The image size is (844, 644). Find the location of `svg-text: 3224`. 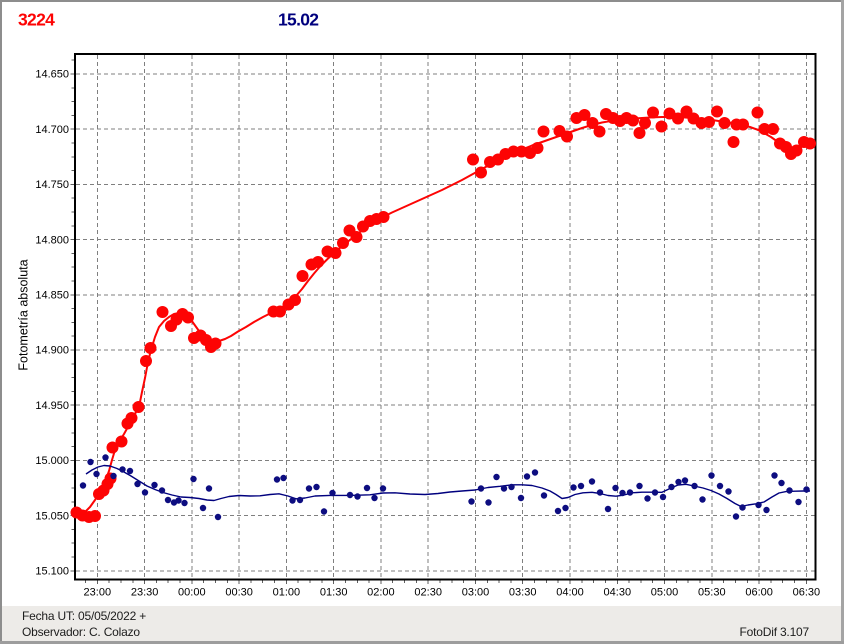

svg-text: 3224 is located at coordinates (36, 20).